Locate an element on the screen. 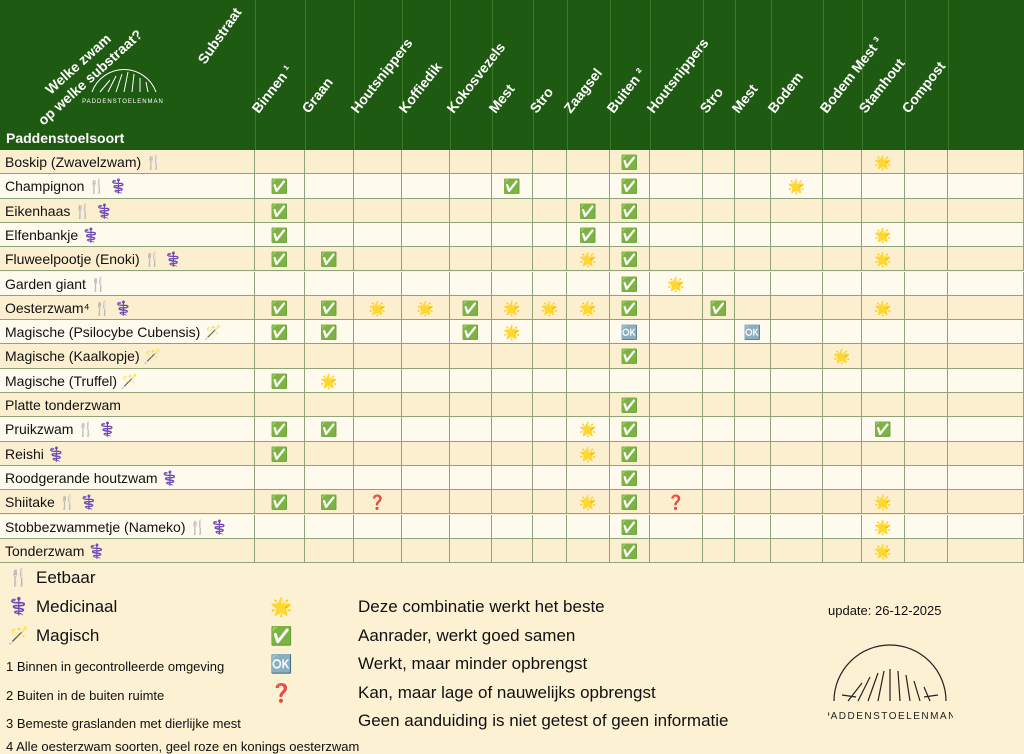 This screenshot has height=754, width=1024. row-name: Platte tonderzwam is located at coordinates (127, 405).